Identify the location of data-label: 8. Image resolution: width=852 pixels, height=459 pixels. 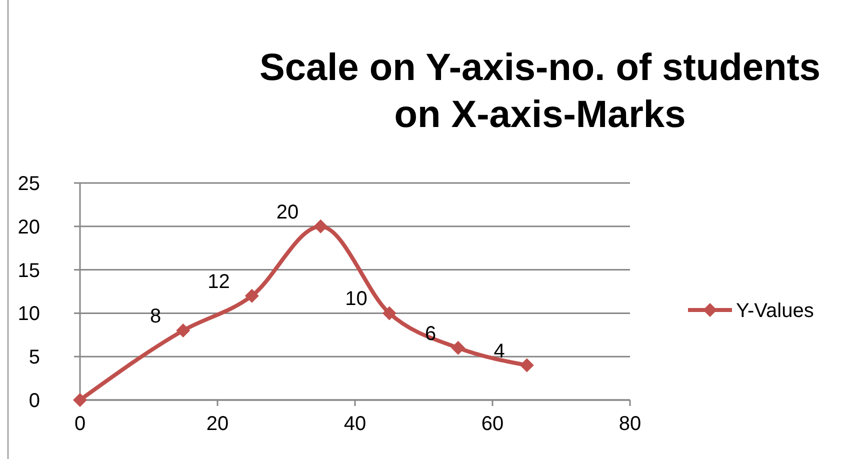
(156, 317).